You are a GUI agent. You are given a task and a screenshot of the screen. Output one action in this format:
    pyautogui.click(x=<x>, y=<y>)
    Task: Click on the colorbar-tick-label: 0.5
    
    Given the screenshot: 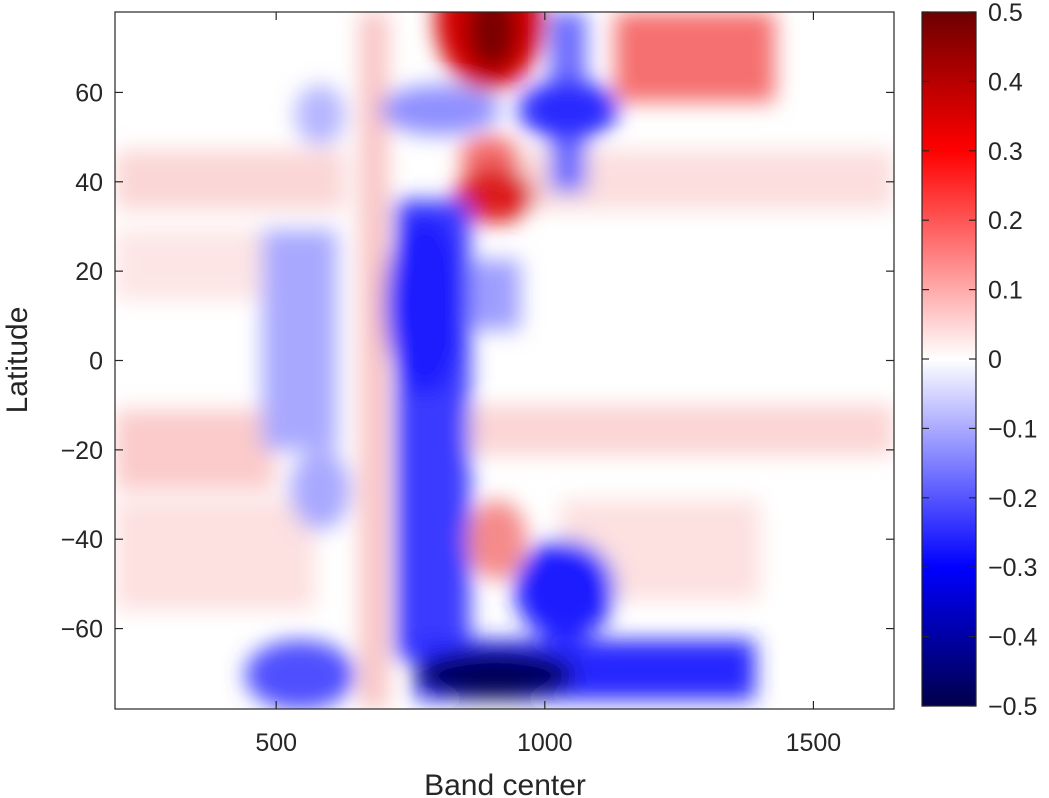 What is the action you would take?
    pyautogui.click(x=1005, y=13)
    